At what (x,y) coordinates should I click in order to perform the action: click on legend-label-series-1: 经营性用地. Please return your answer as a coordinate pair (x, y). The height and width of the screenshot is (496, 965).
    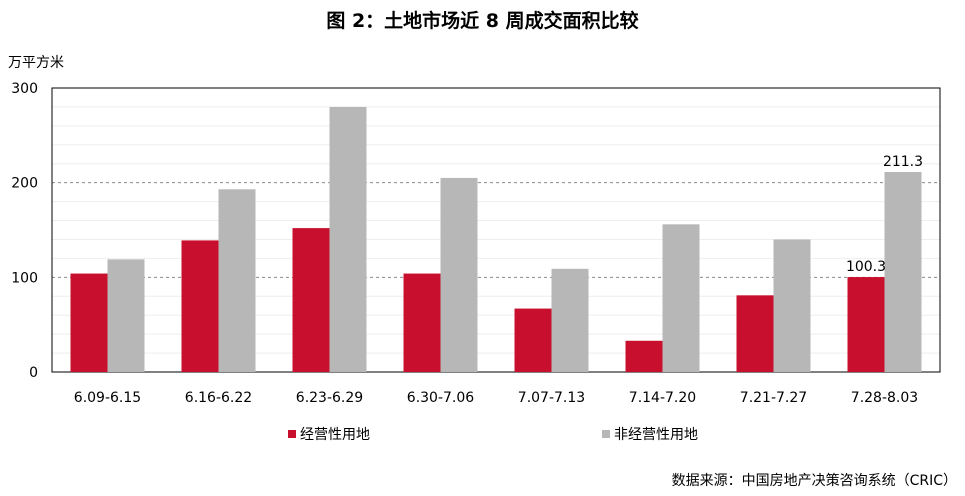
    Looking at the image, I should click on (335, 435).